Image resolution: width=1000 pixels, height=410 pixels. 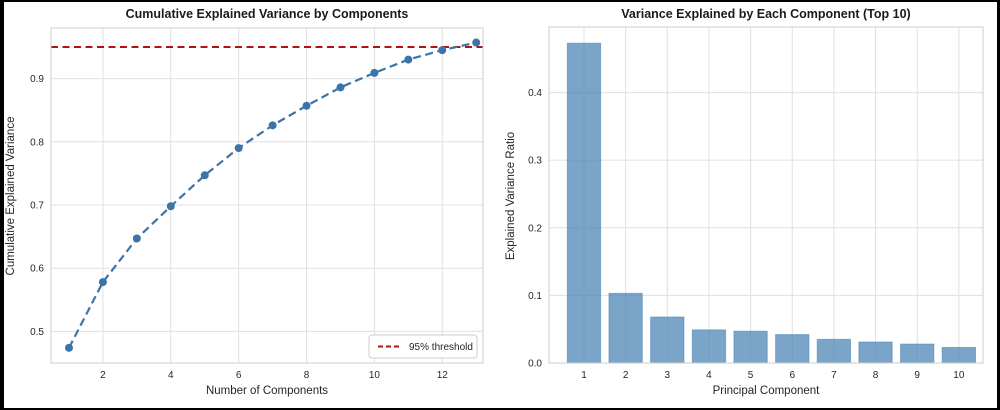 What do you see at coordinates (834, 351) in the screenshot?
I see `bar-pc7` at bounding box center [834, 351].